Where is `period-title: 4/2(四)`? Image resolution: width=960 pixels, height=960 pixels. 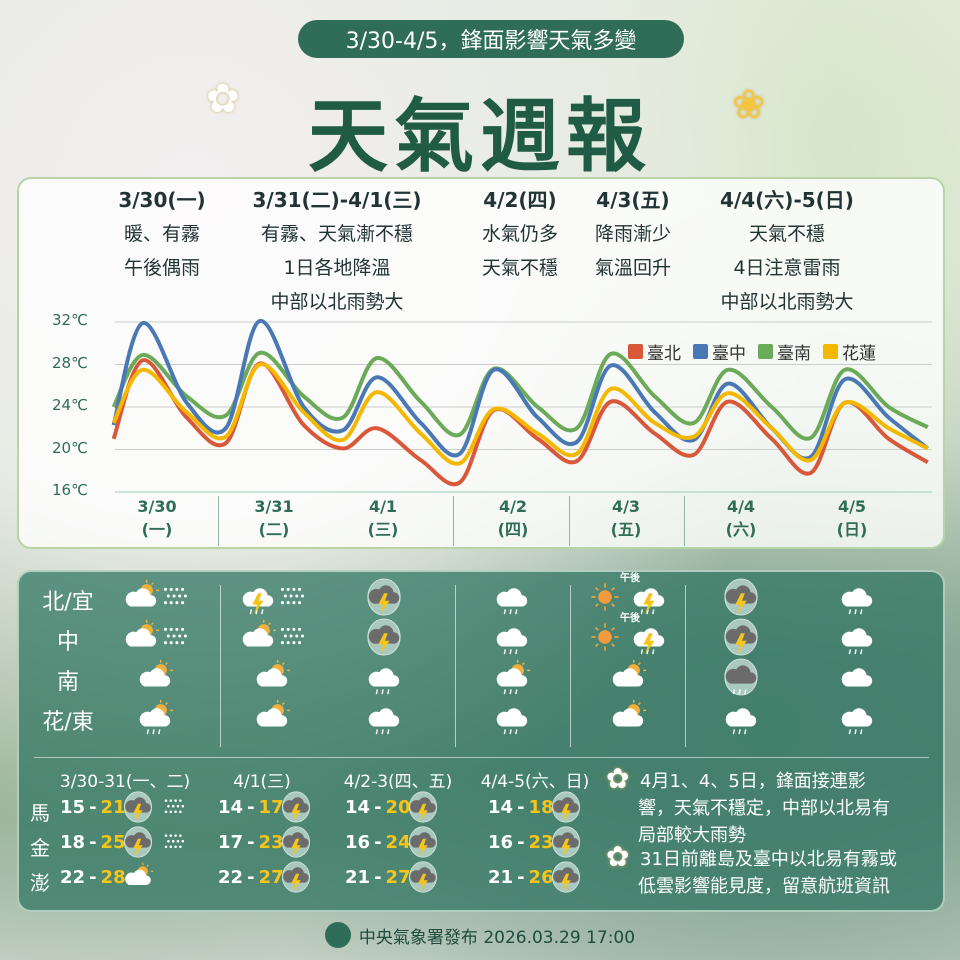
period-title: 4/2(四) is located at coordinates (520, 200).